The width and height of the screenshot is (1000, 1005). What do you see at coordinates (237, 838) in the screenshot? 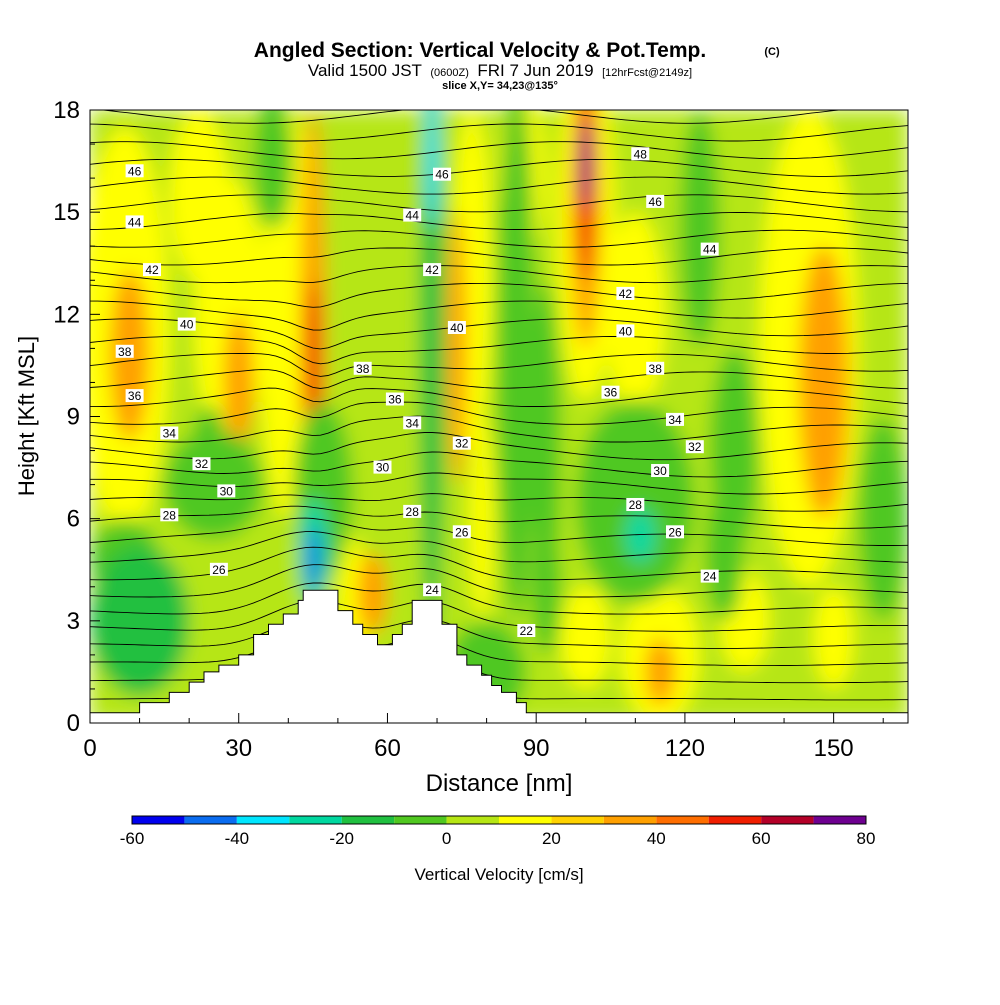
I see `colorbar-tick-label: -40` at bounding box center [237, 838].